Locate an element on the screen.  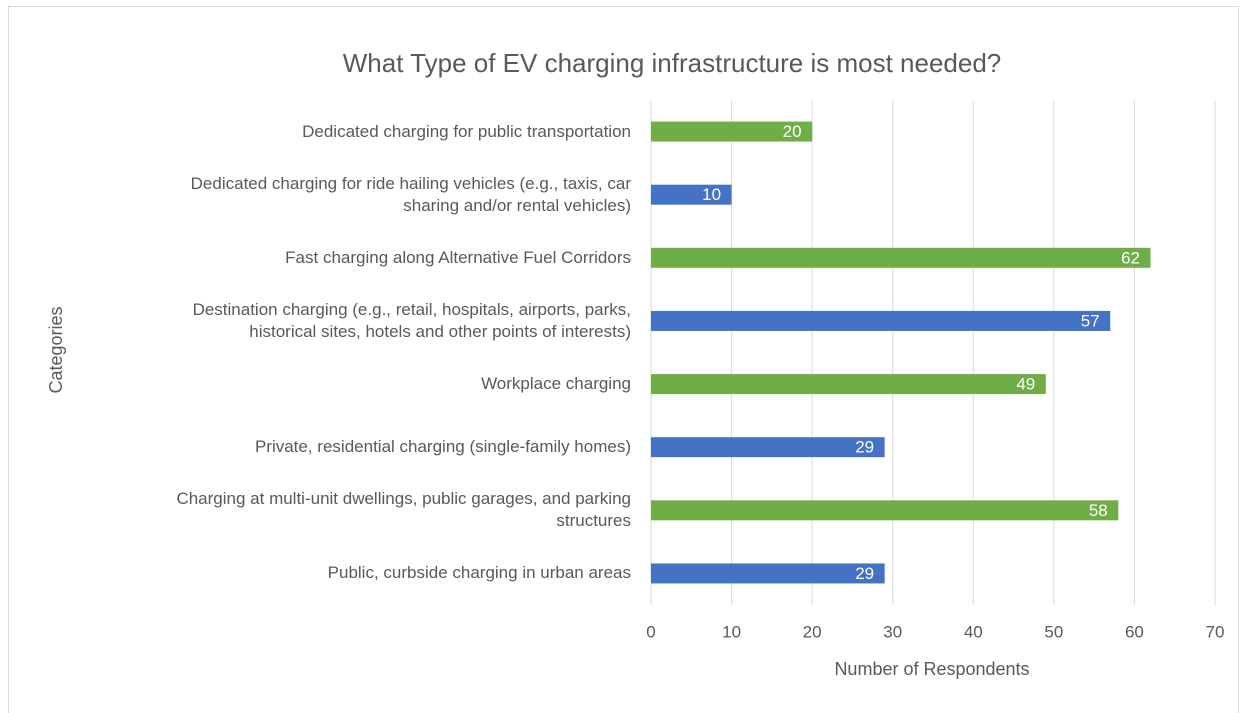
data-label: 57 is located at coordinates (1090, 320).